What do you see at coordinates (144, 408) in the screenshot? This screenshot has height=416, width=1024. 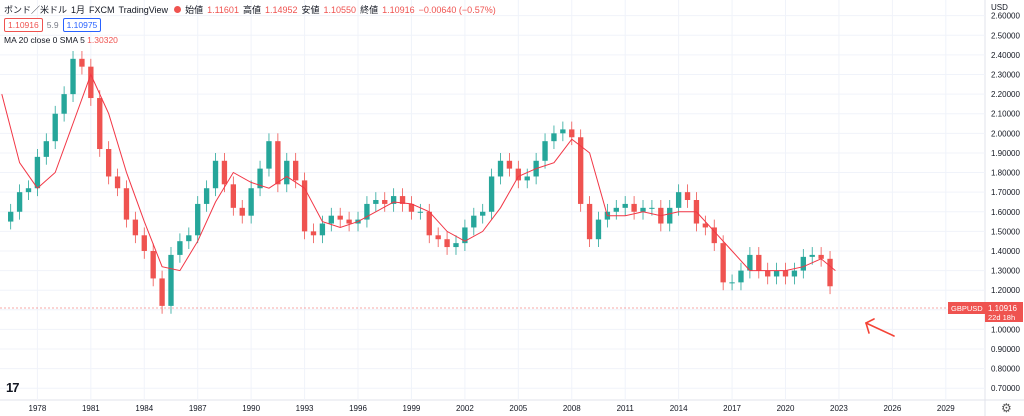 I see `x-tick-label: 1984` at bounding box center [144, 408].